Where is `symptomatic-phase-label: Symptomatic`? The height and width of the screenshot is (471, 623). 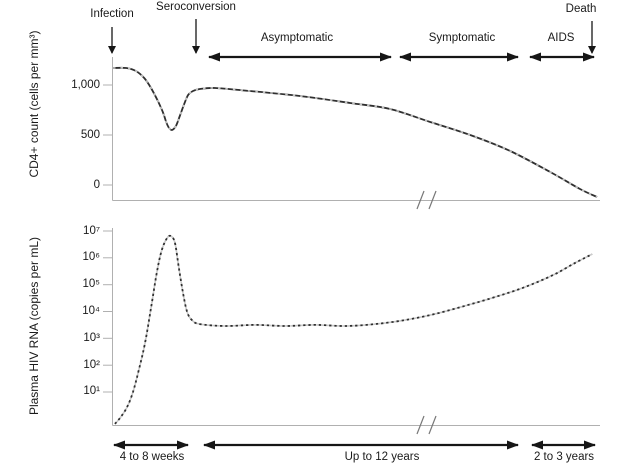
symptomatic-phase-label: Symptomatic is located at coordinates (462, 38).